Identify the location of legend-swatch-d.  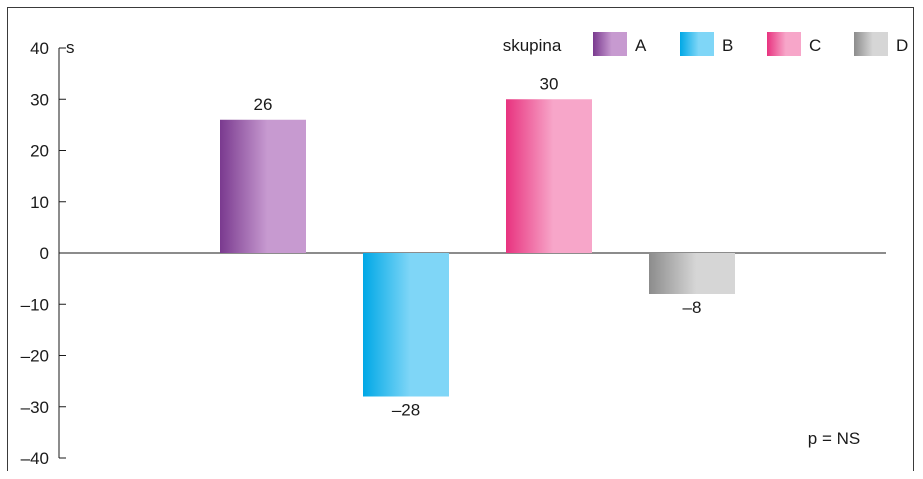
(871, 44).